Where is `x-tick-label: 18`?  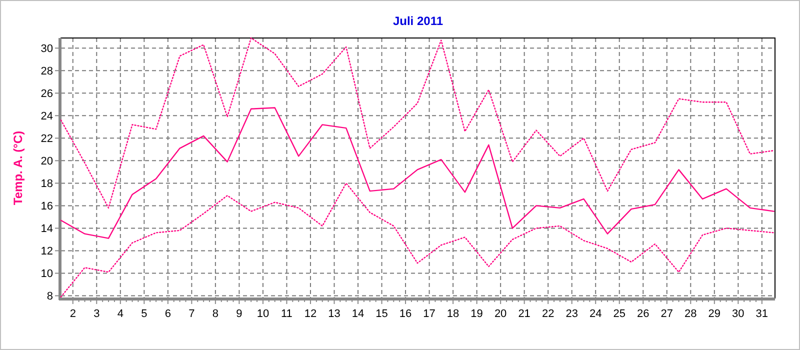
x-tick-label: 18 is located at coordinates (453, 314).